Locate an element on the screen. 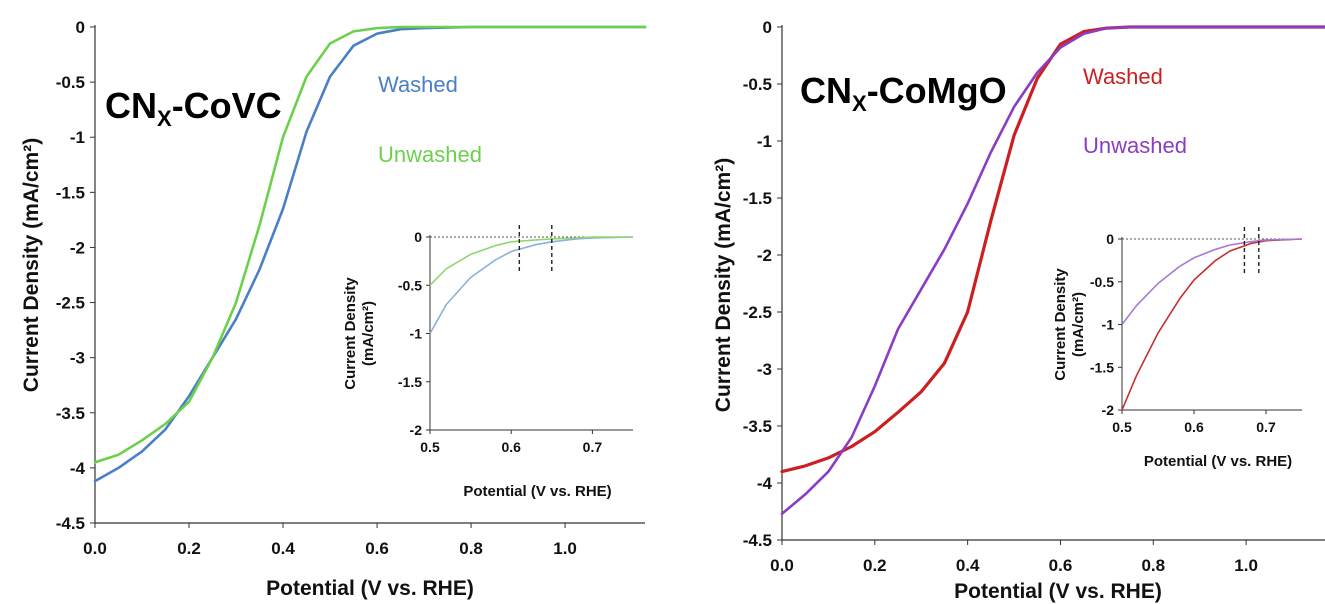  chart-title: CNX-CoVC is located at coordinates (193, 108).